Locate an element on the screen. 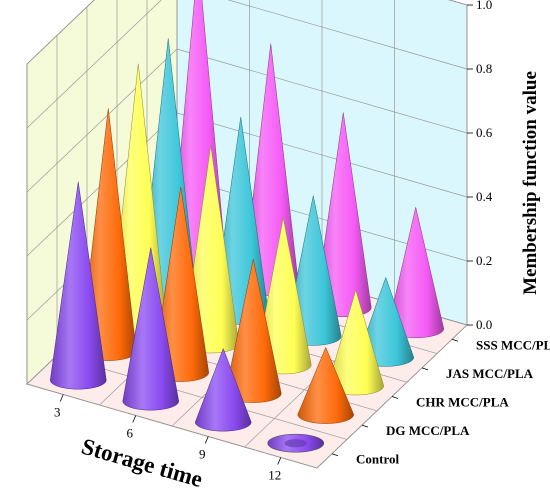  x-tick-label: 3 is located at coordinates (57, 412).